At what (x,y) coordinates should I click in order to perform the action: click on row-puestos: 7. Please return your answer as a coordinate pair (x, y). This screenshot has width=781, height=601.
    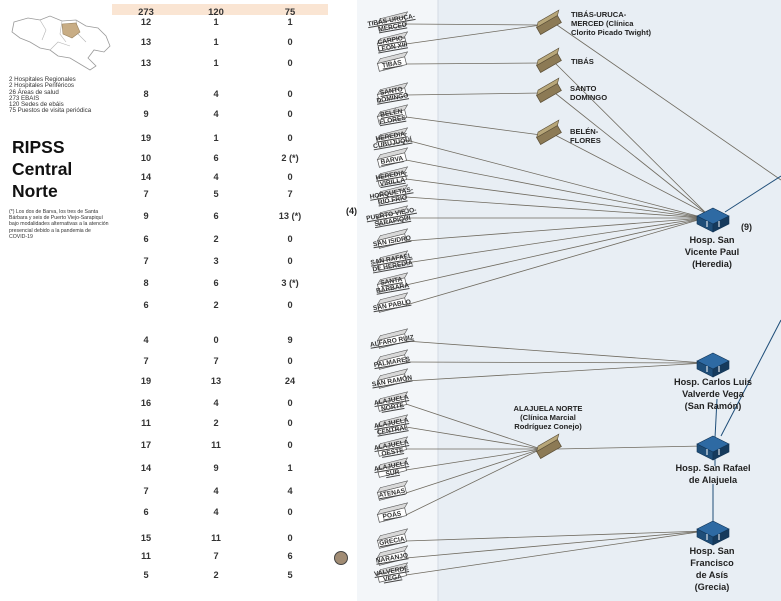
    Looking at the image, I should click on (290, 194).